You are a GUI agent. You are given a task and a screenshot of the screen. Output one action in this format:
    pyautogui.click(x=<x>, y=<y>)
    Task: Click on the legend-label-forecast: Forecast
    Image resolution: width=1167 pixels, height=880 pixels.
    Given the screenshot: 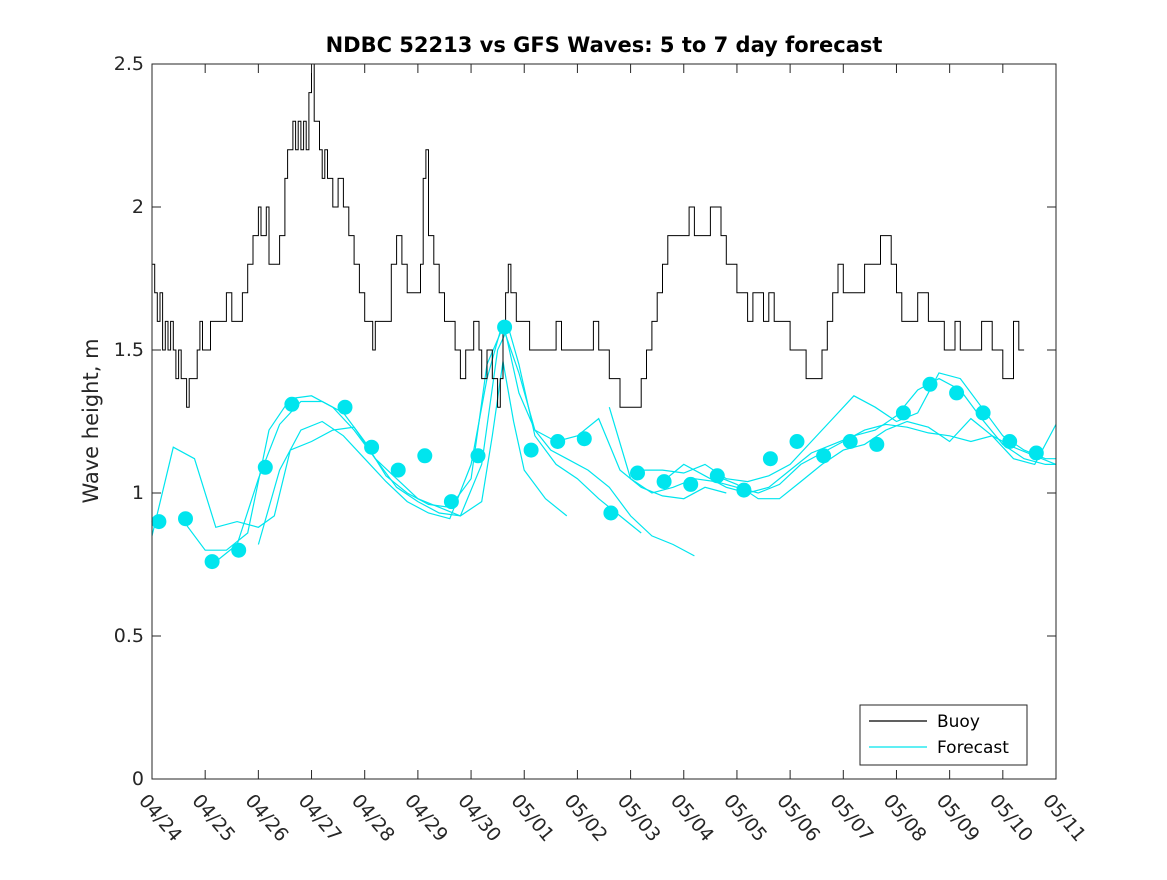 What is the action you would take?
    pyautogui.click(x=973, y=748)
    